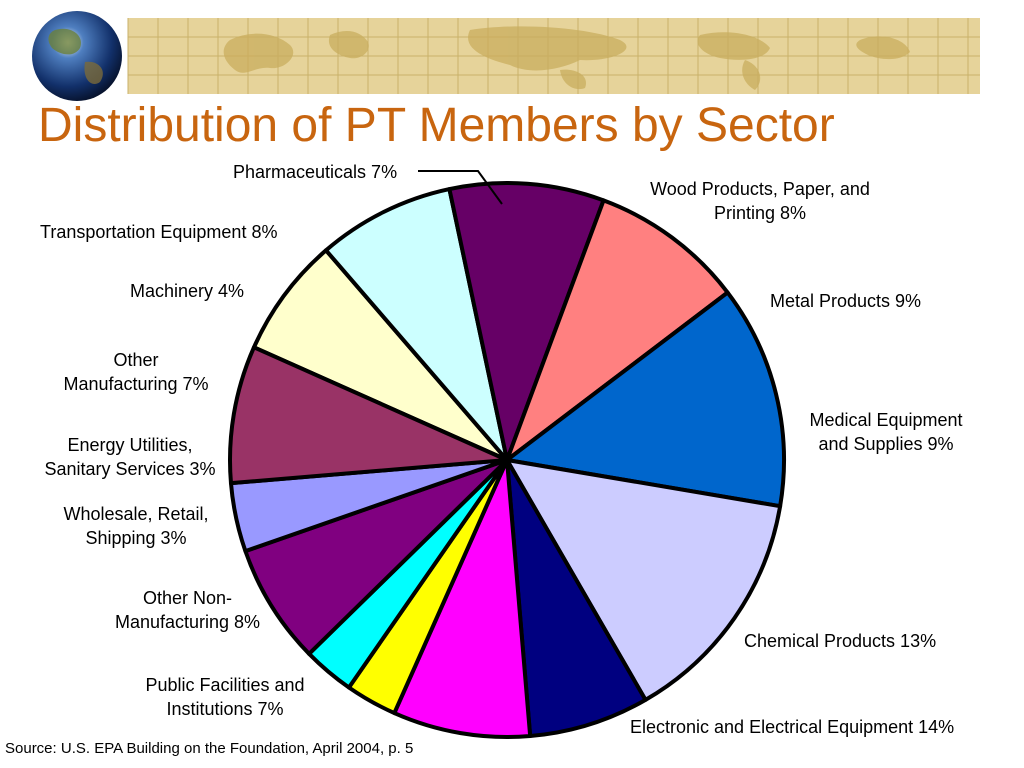  What do you see at coordinates (187, 598) in the screenshot?
I see `slice-label-line: Other Non-` at bounding box center [187, 598].